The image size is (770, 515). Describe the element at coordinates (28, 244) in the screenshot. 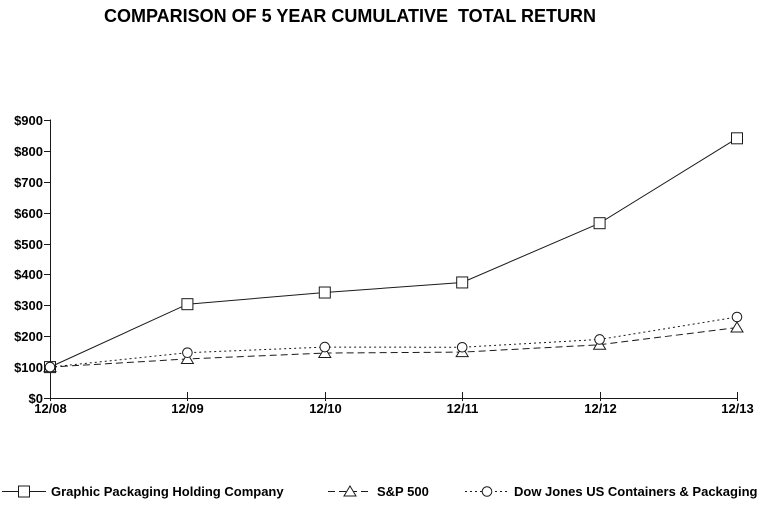

I see `y-tick-label: $500` at that location.